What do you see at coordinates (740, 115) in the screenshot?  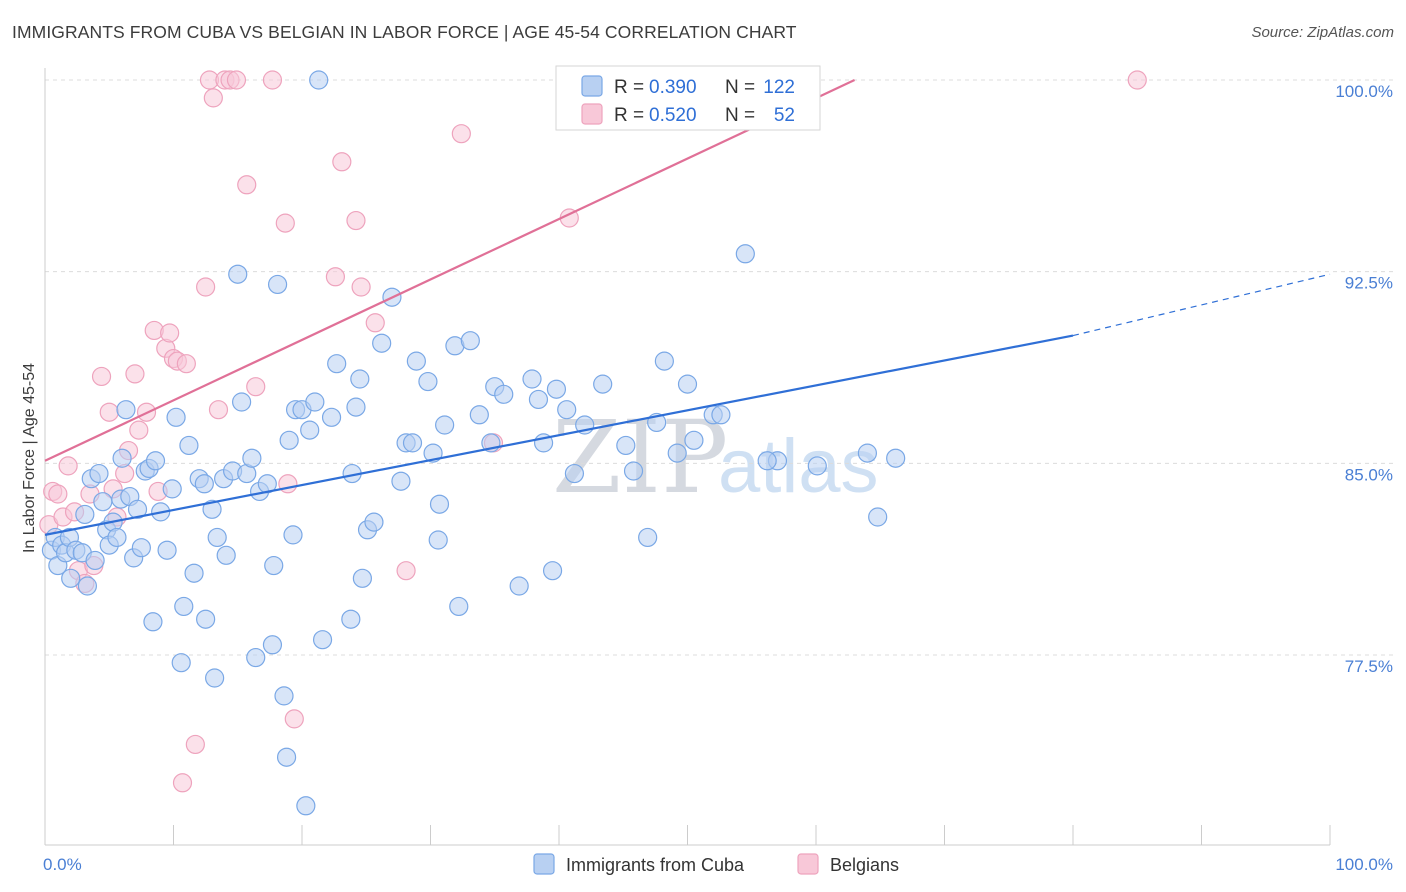 I see `legend-n-label-1: N =` at bounding box center [740, 115].